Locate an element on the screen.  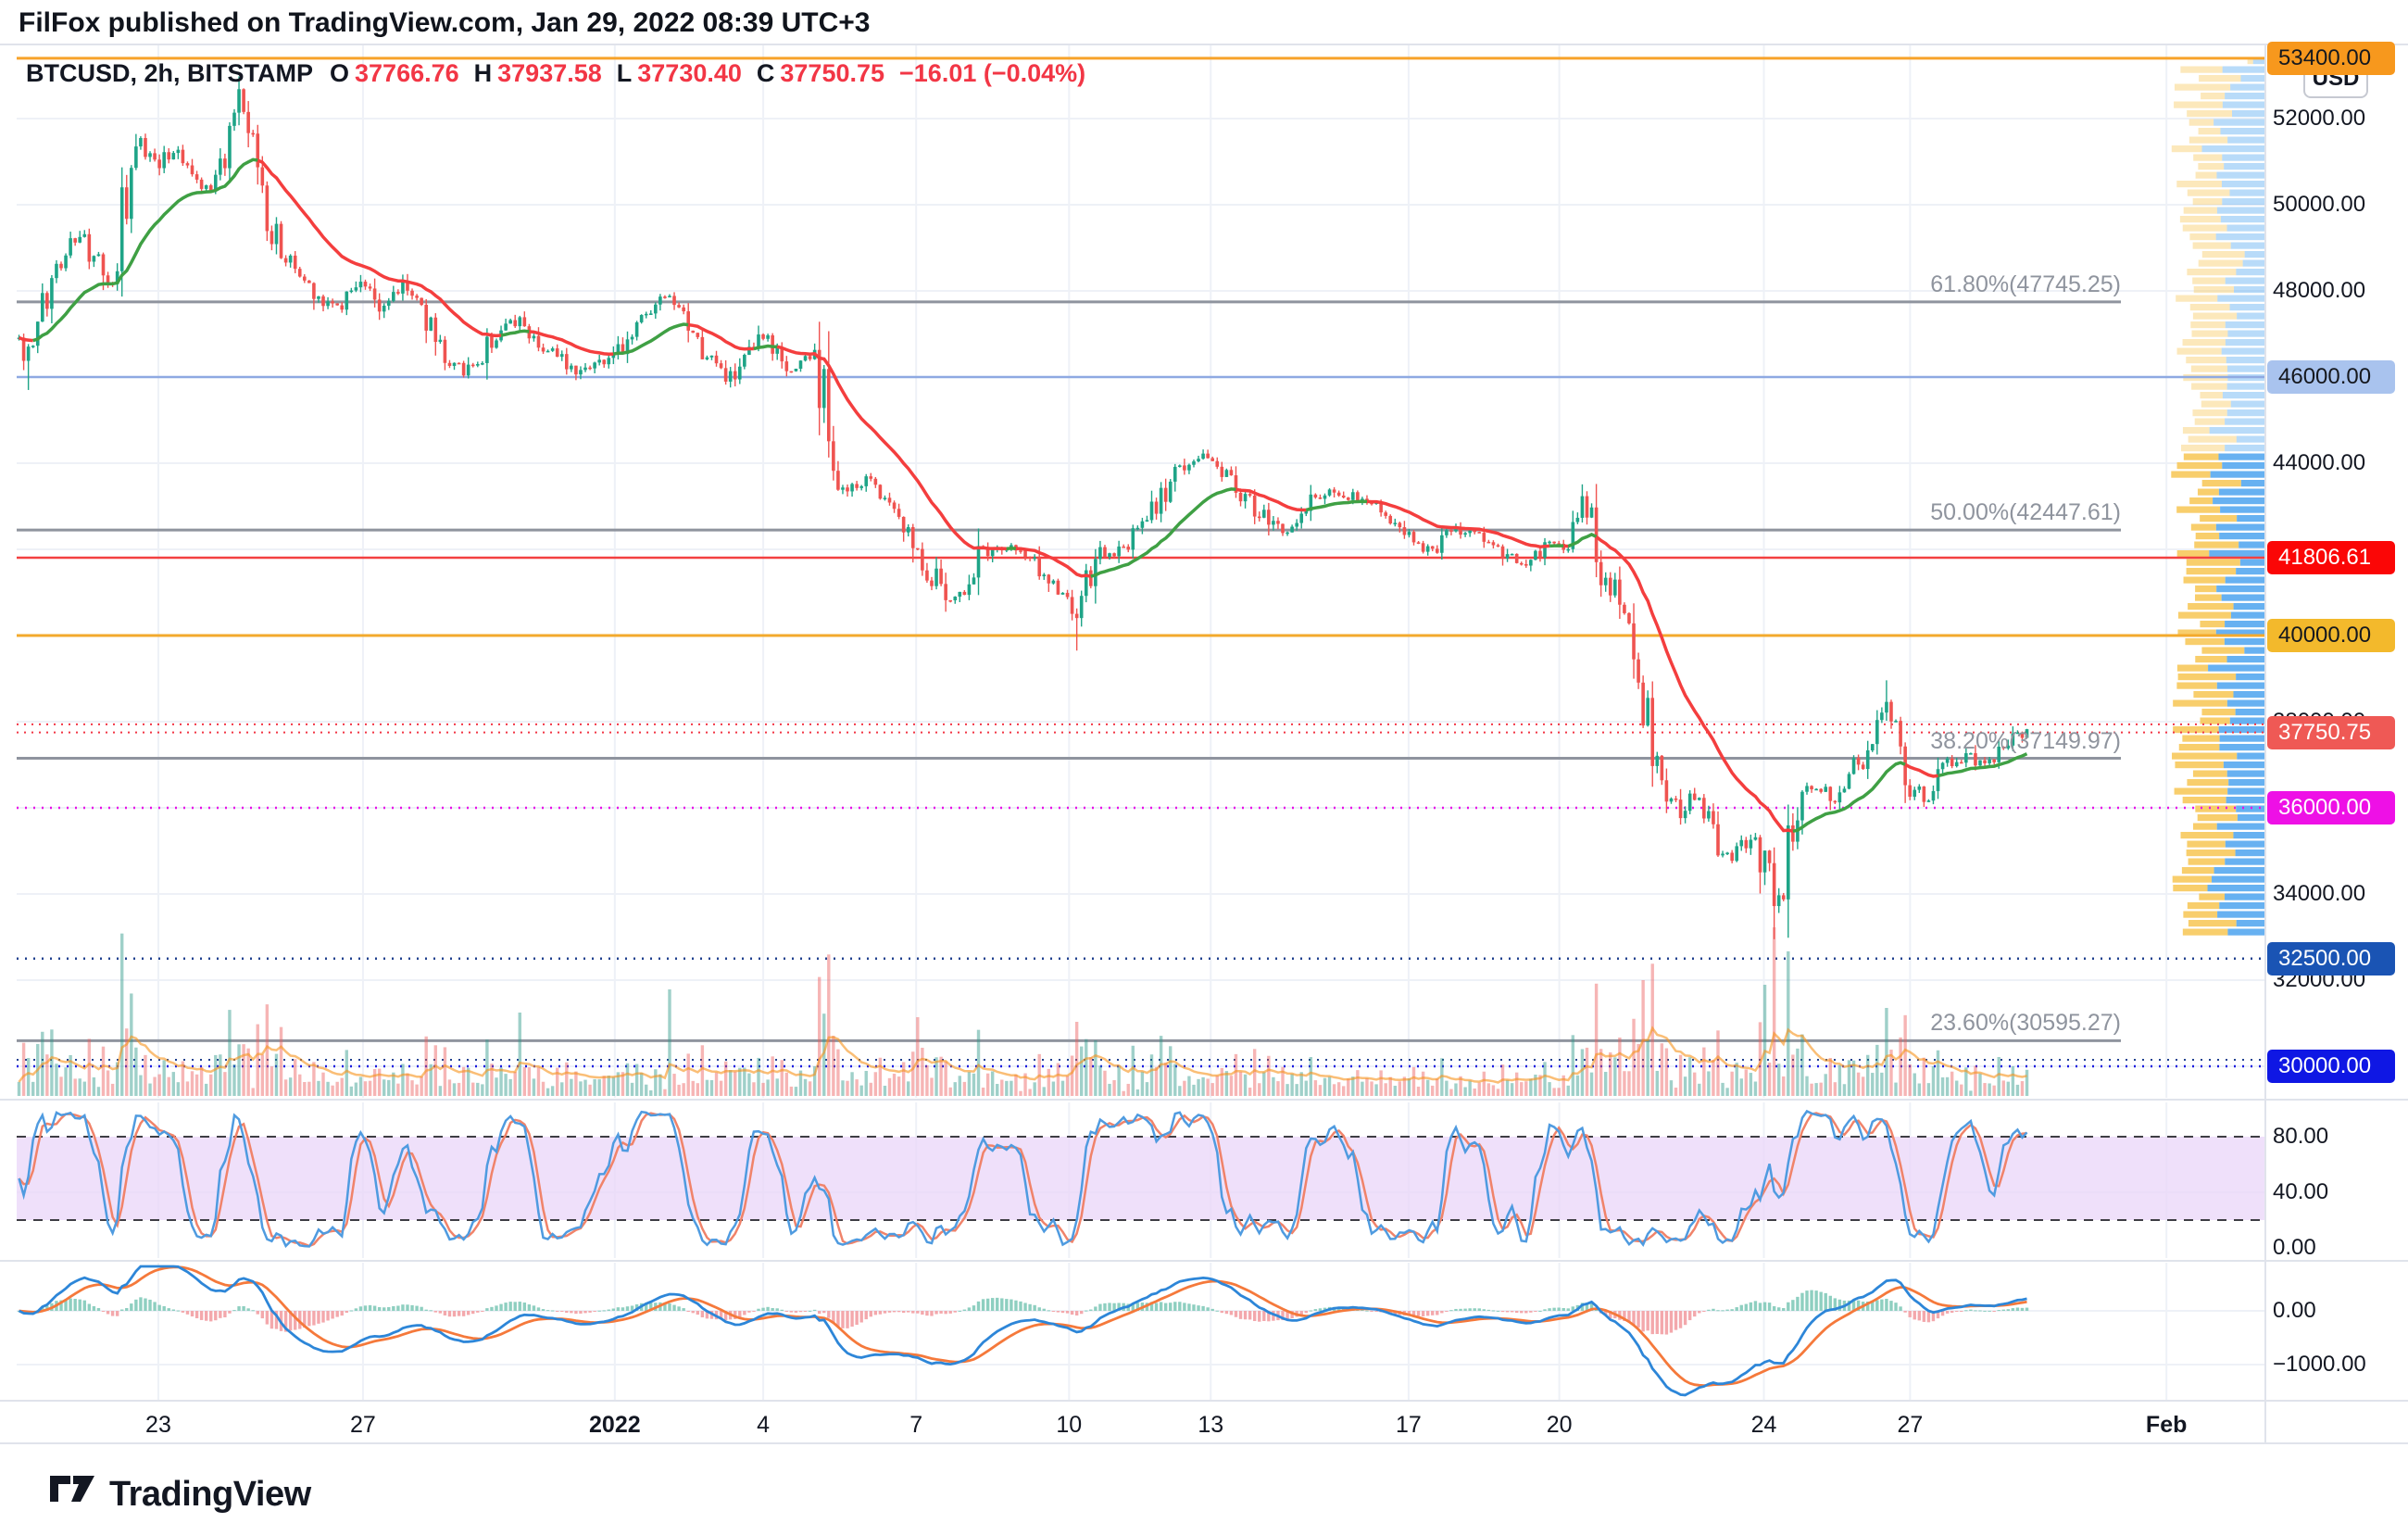
indicator-axis-label: 80.00 is located at coordinates (2301, 1136).